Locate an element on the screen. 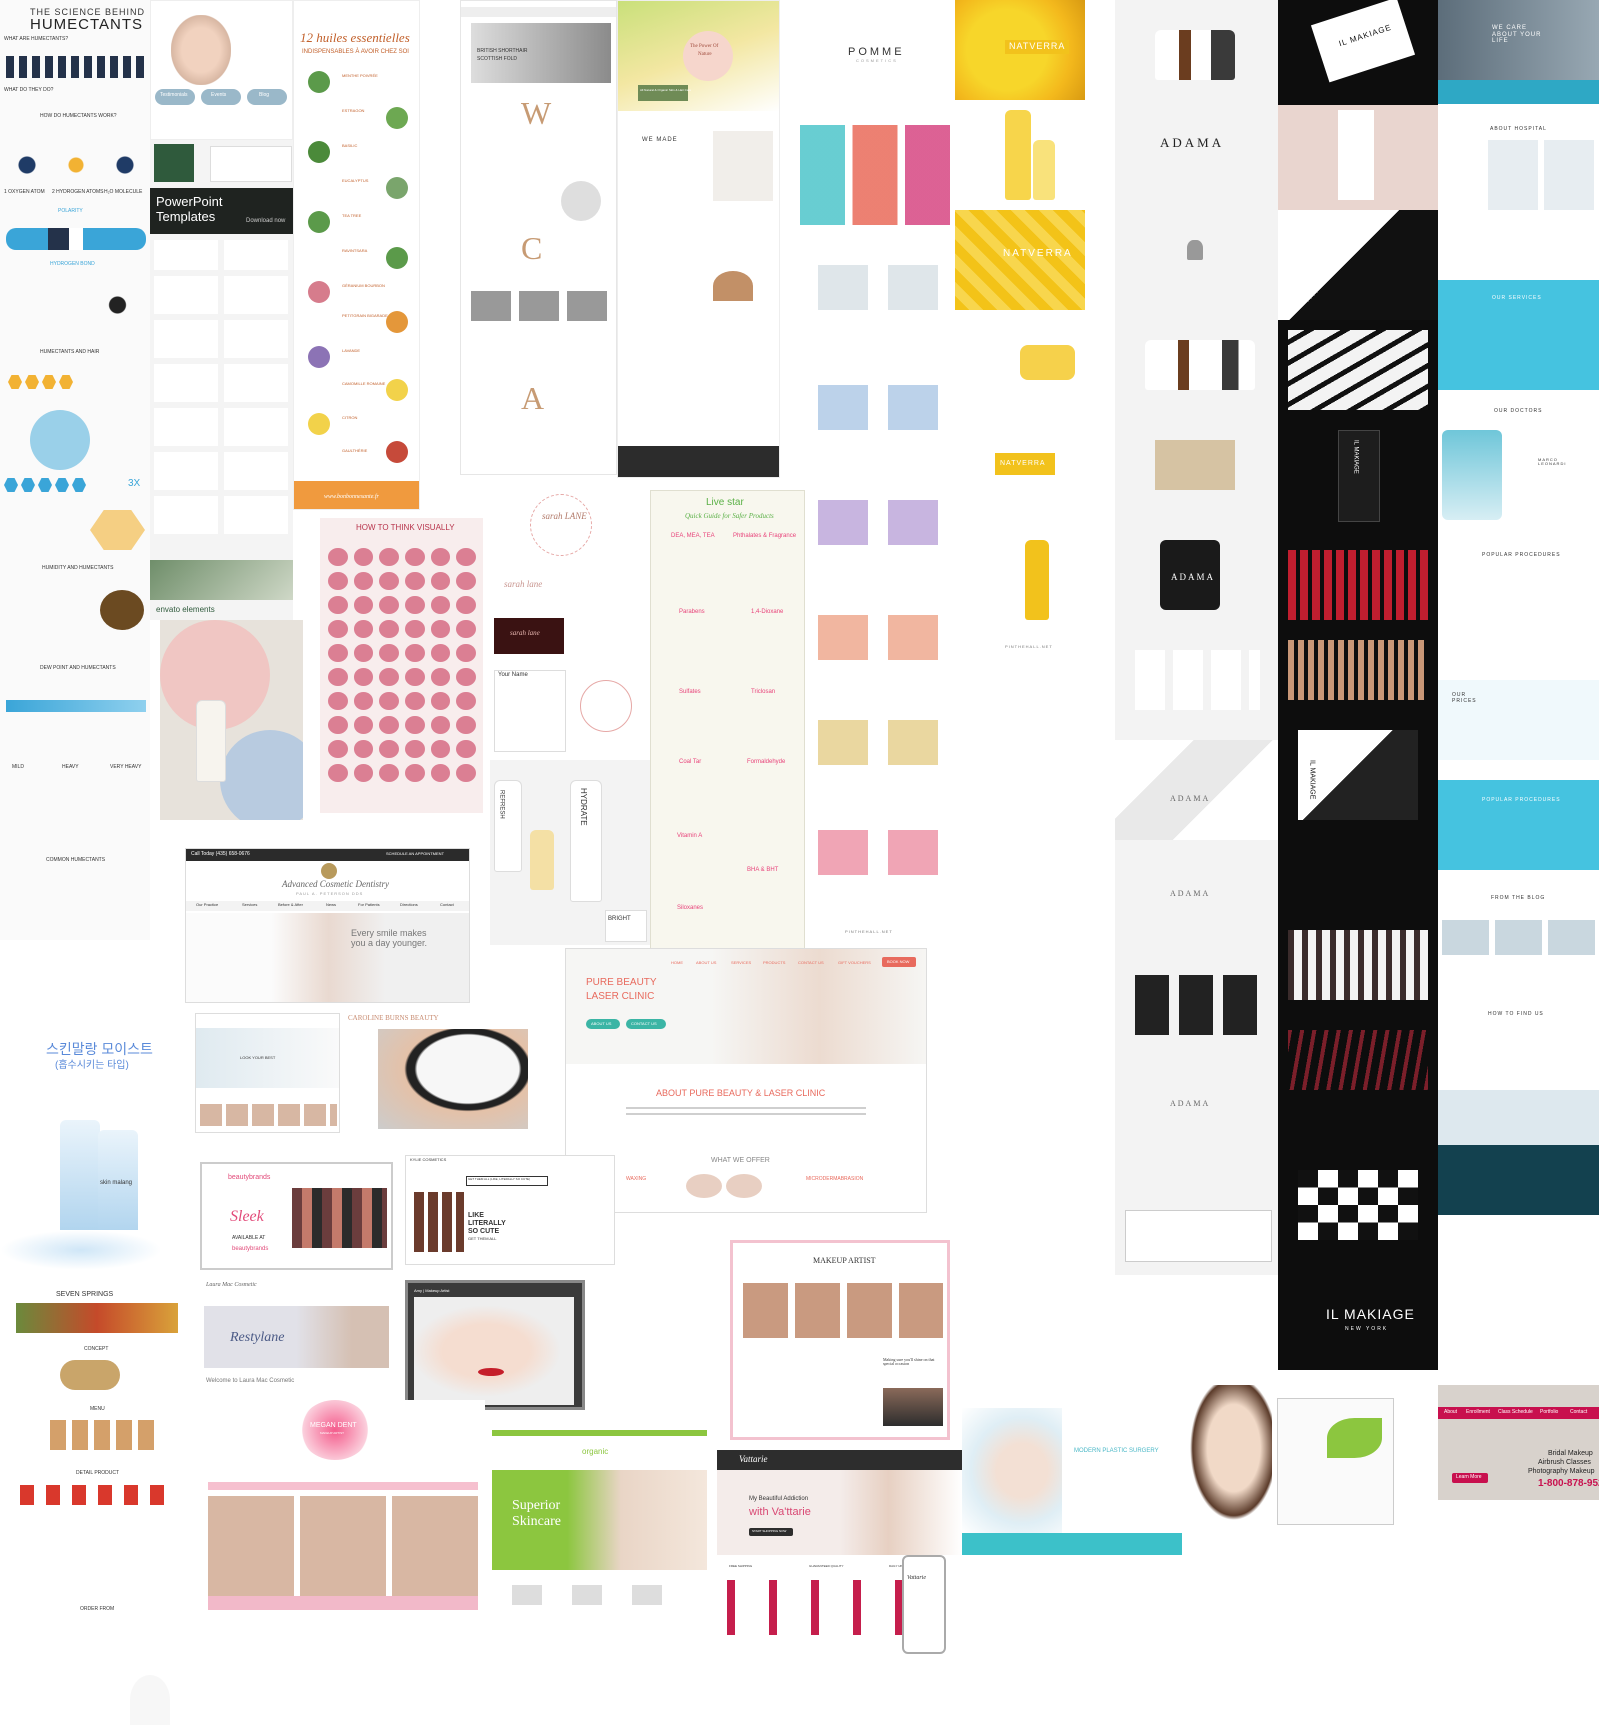 The width and height of the screenshot is (1599, 1727). bridal-nav-about: About is located at coordinates (1451, 1412).